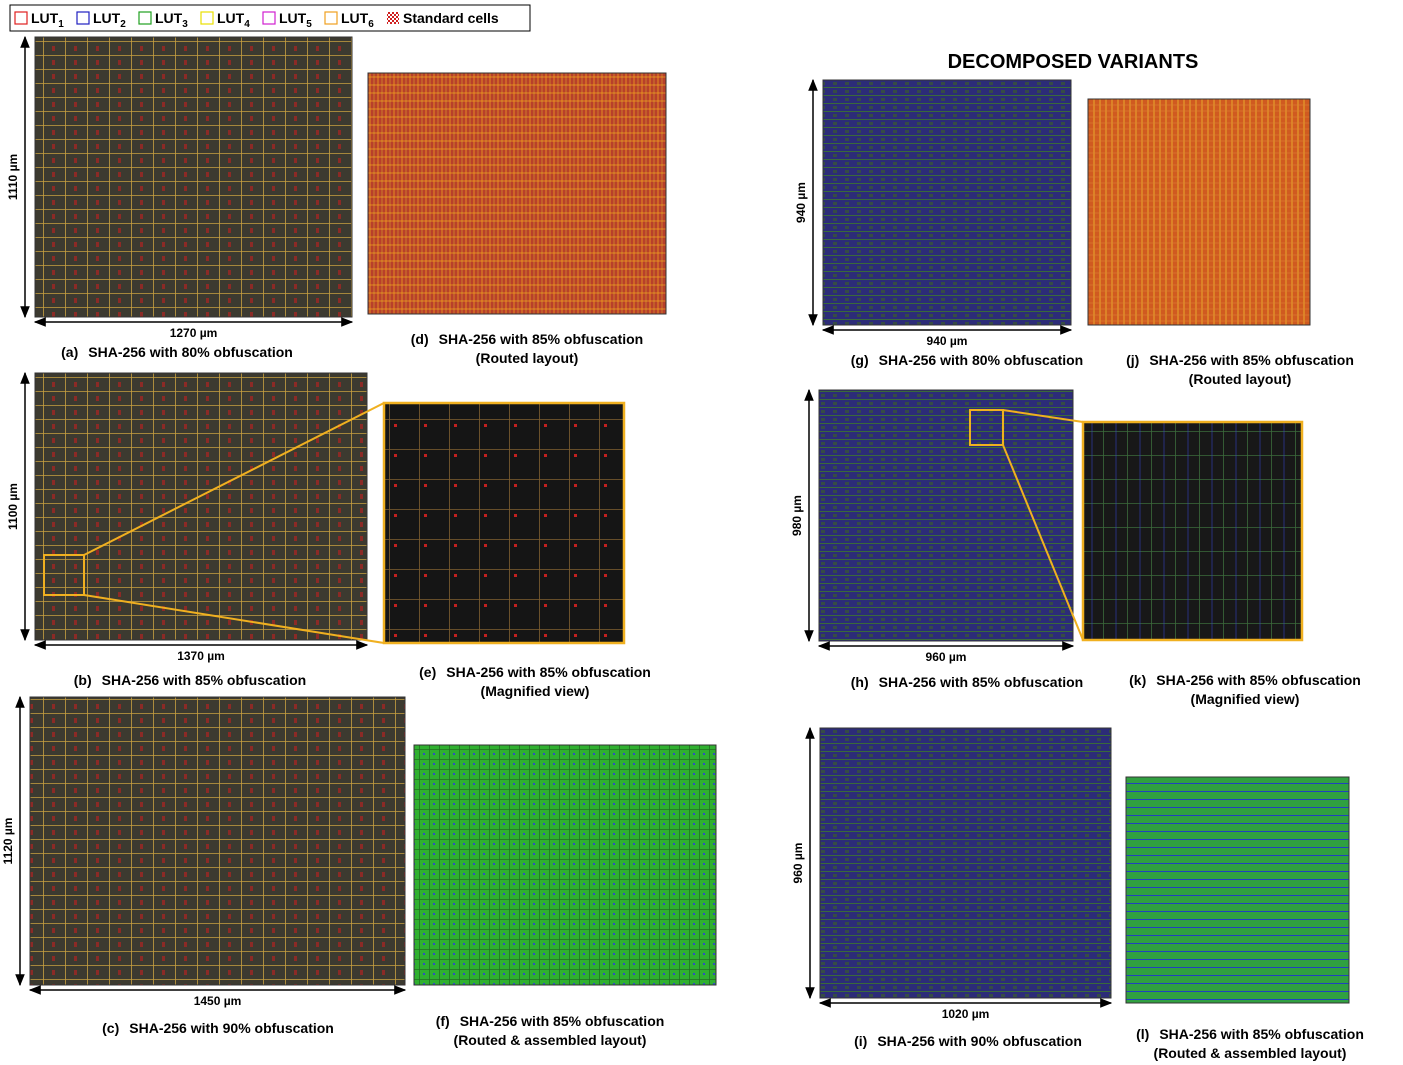  Describe the element at coordinates (1137, 680) in the screenshot. I see `panel-tag: (k)` at that location.